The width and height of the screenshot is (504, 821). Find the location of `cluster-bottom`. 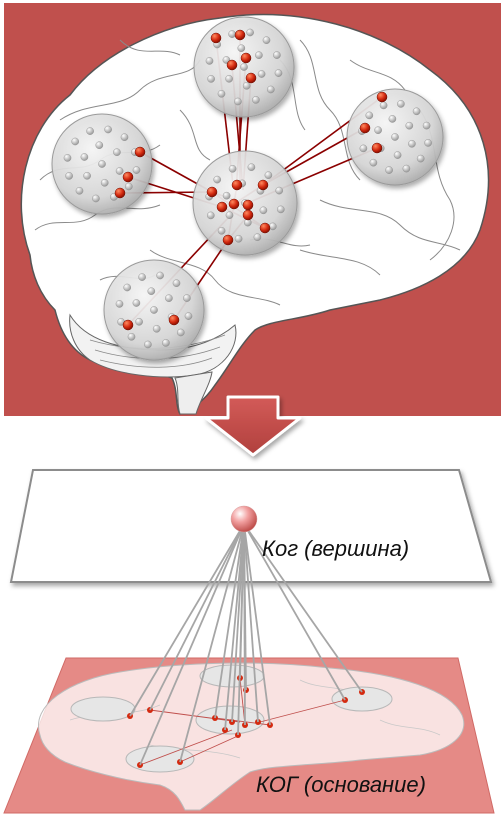

cluster-bottom is located at coordinates (154, 310).